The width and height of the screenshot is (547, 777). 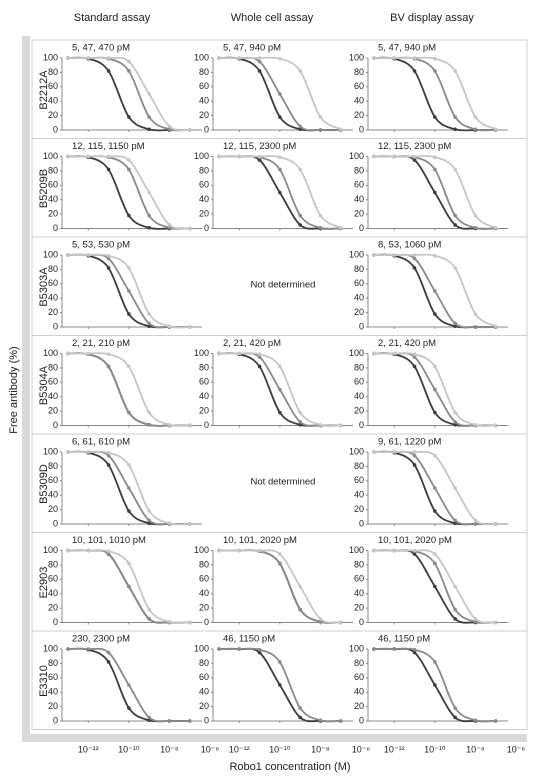 What do you see at coordinates (44, 90) in the screenshot?
I see `row-label: B2212A` at bounding box center [44, 90].